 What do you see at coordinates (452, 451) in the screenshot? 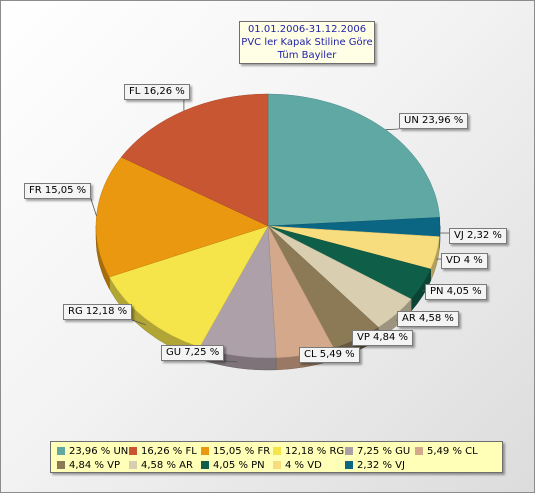
I see `legend-label-cl: 5,49 % CL` at bounding box center [452, 451].